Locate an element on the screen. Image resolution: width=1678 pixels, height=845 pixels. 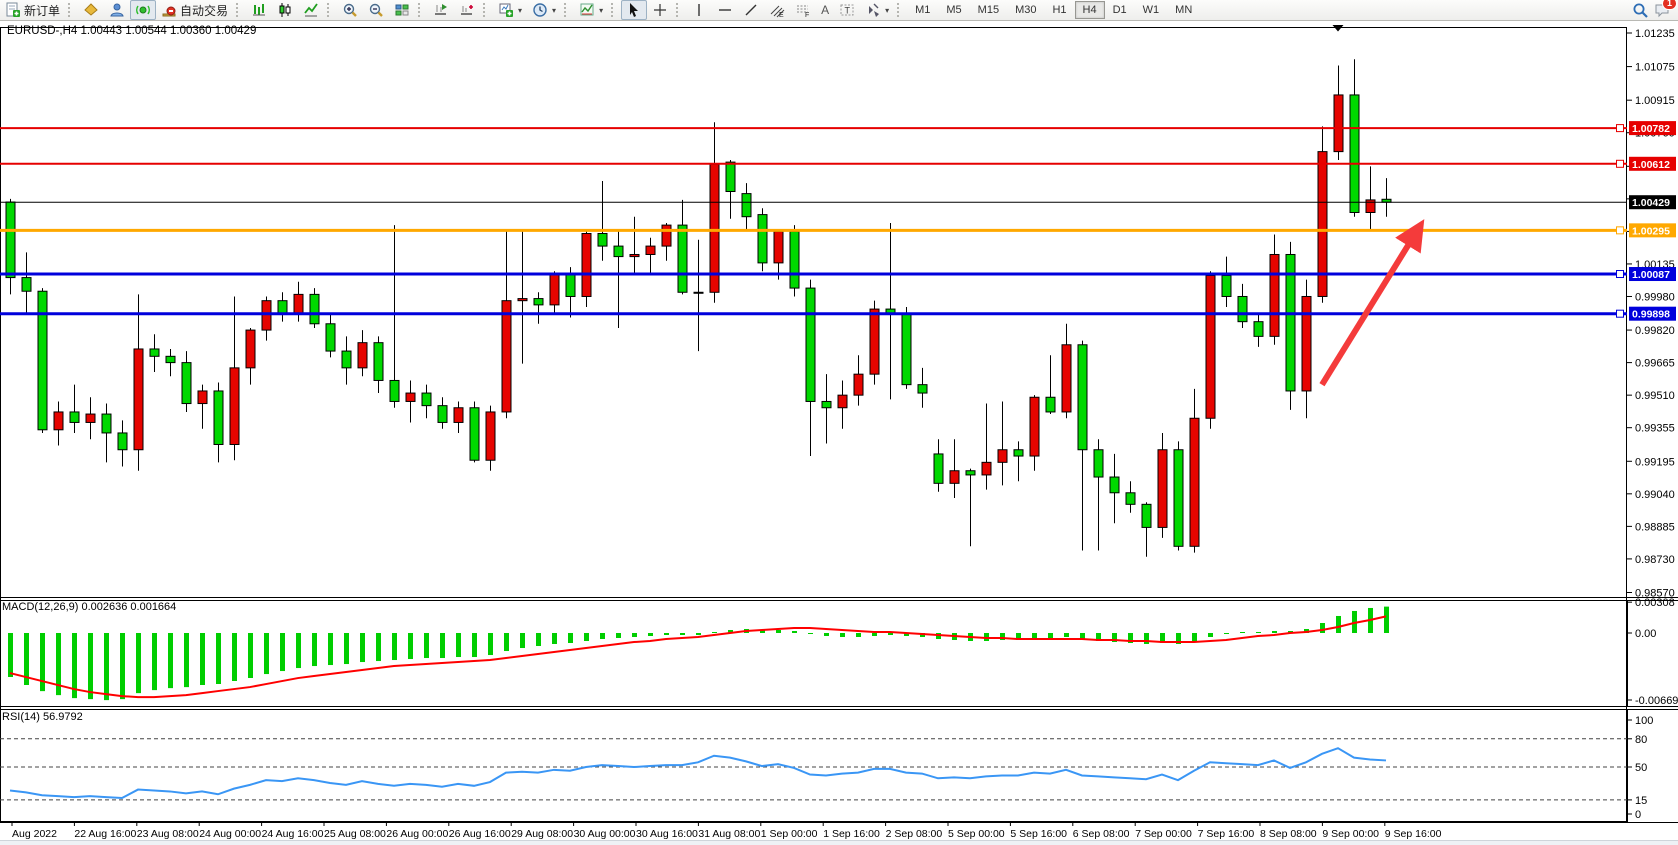
svg-text: T is located at coordinates (848, 11).